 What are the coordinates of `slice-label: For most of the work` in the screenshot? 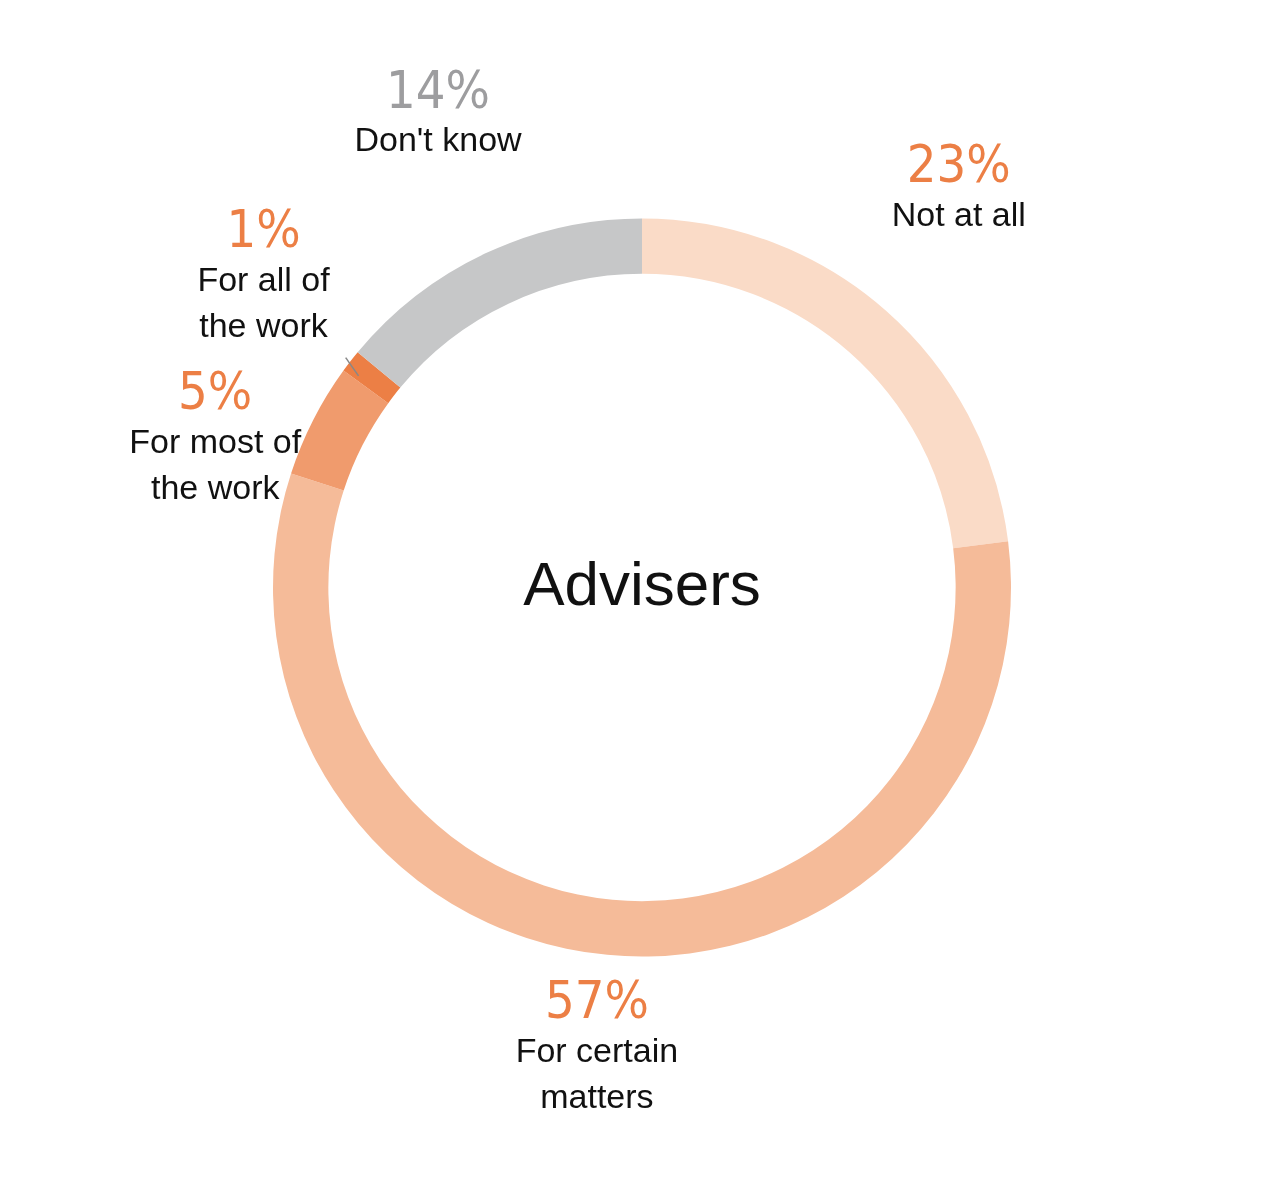 It's located at (215, 464).